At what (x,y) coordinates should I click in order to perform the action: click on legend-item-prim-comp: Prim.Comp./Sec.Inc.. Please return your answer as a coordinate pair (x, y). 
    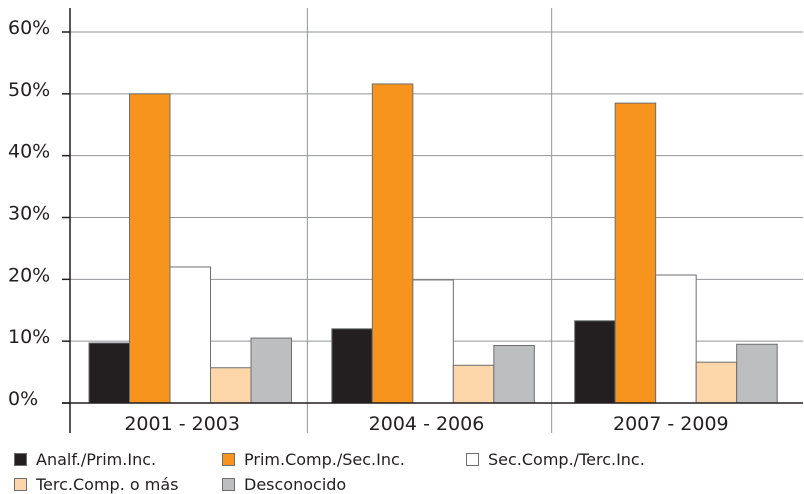
    Looking at the image, I should click on (313, 459).